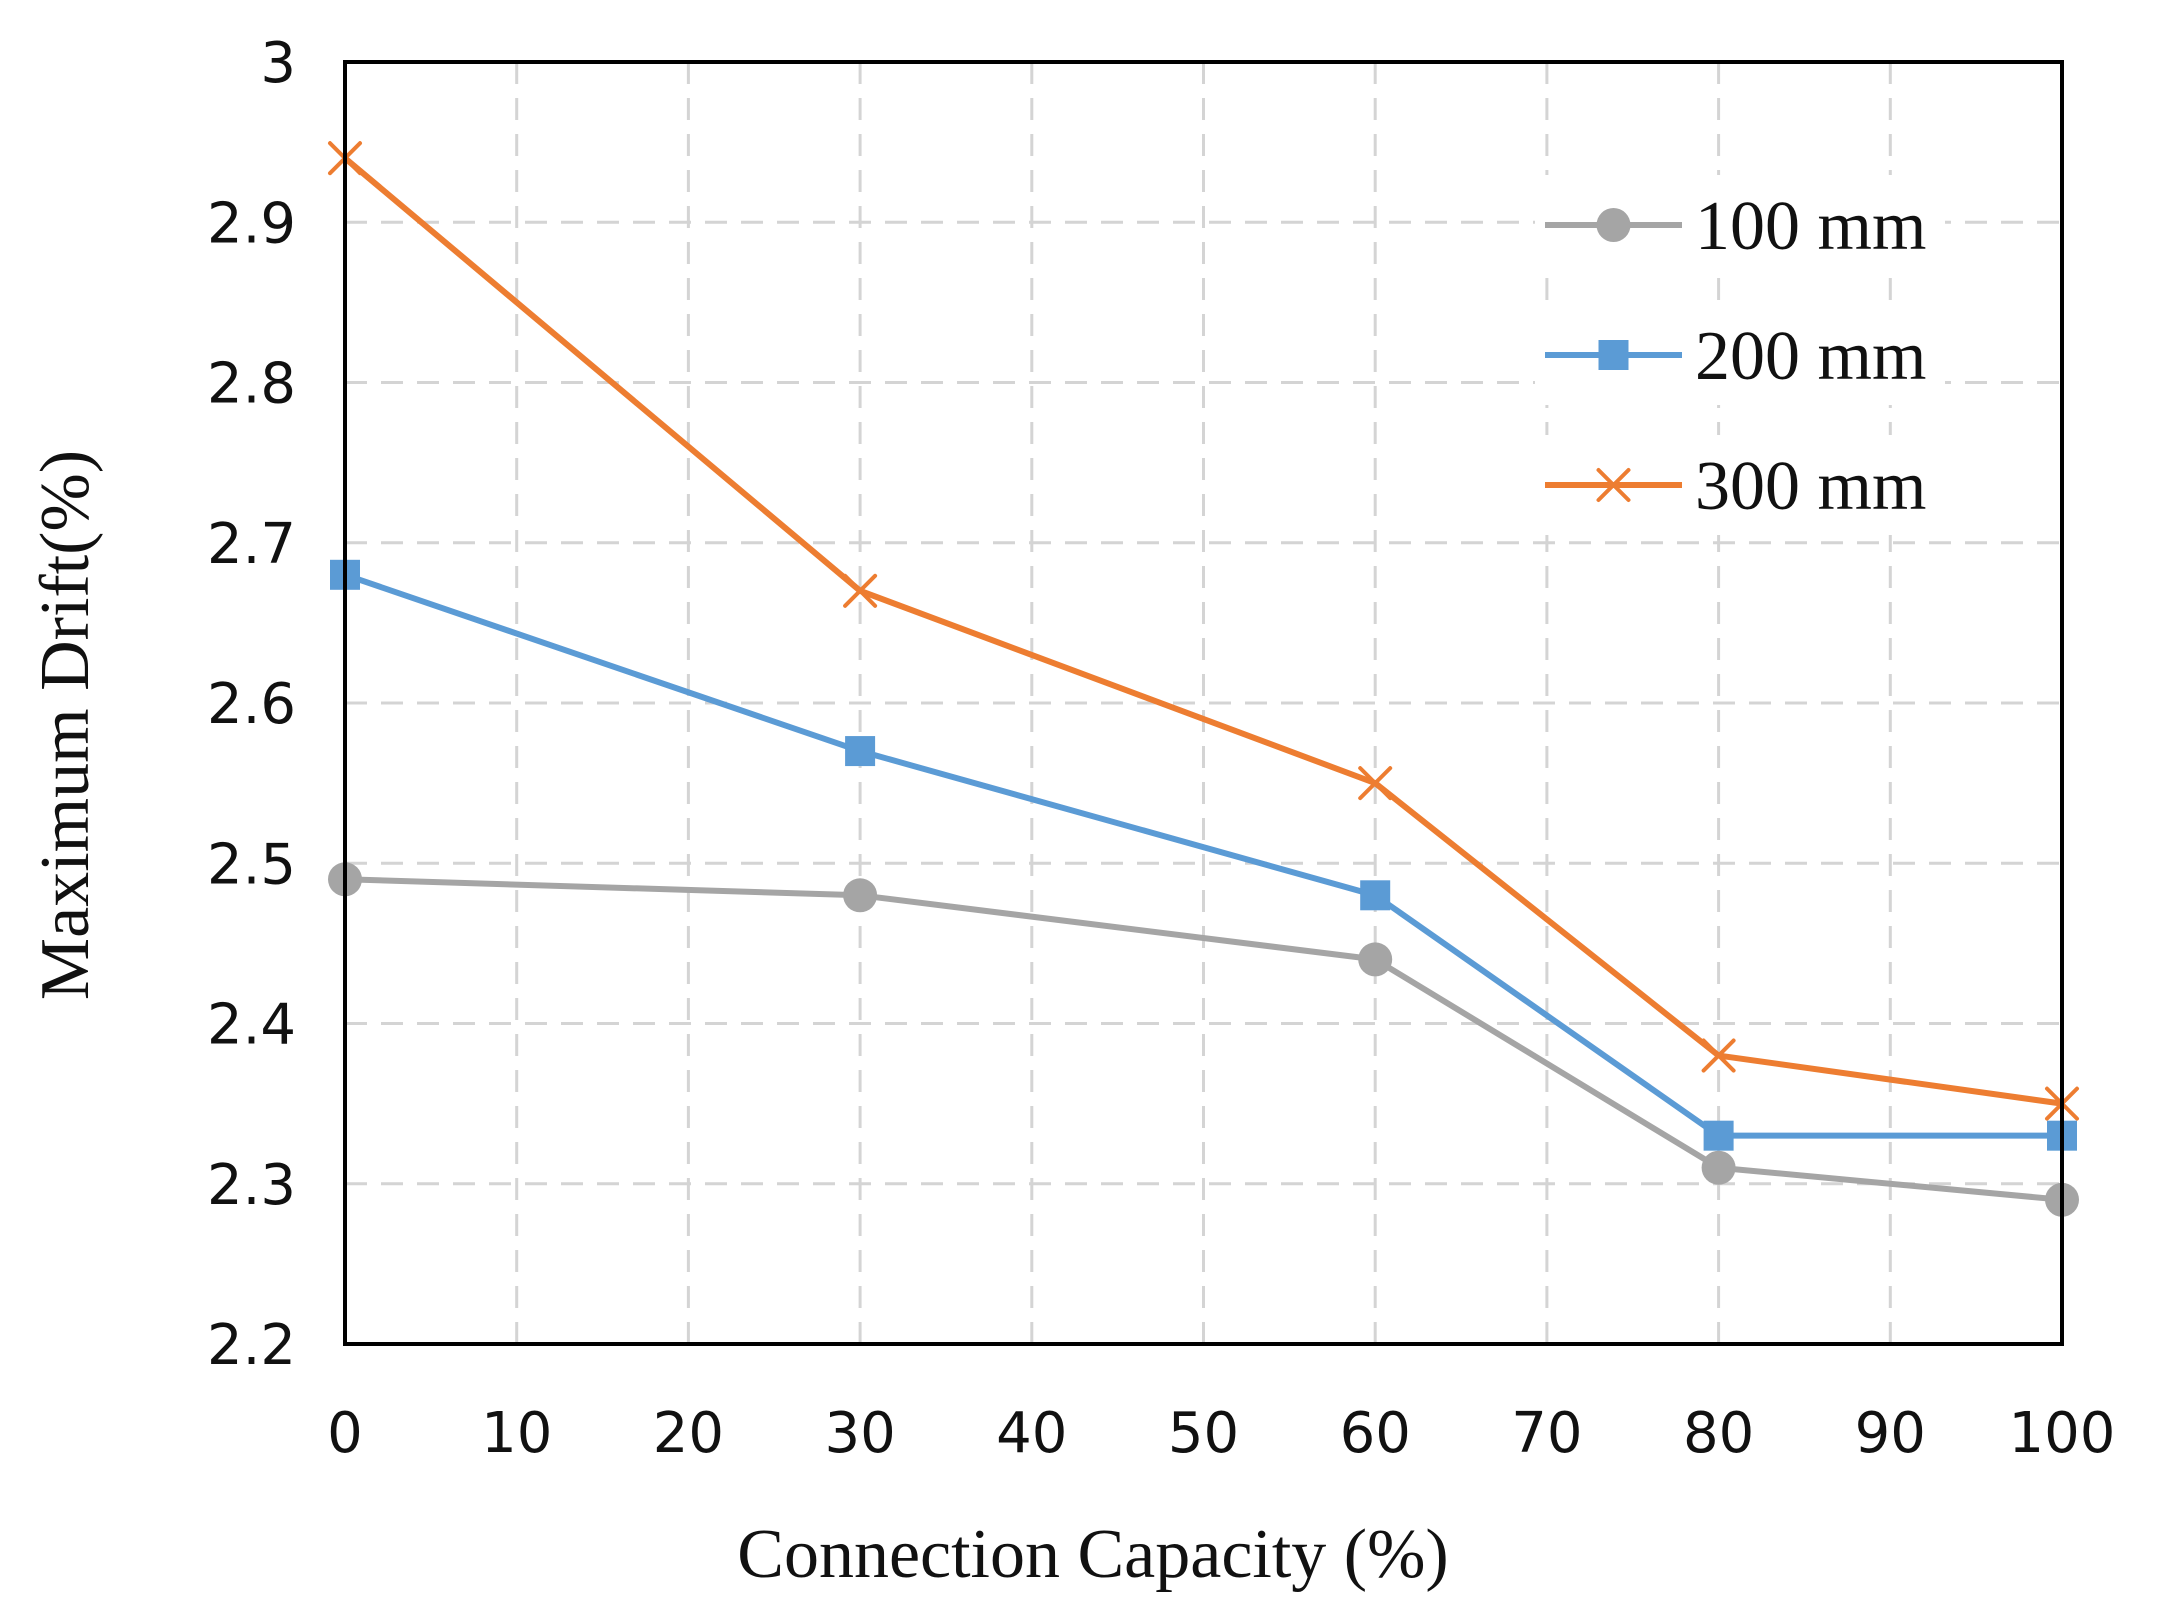 Image resolution: width=2177 pixels, height=1617 pixels. Describe the element at coordinates (2062, 1433) in the screenshot. I see `x-tick-label: 100` at that location.